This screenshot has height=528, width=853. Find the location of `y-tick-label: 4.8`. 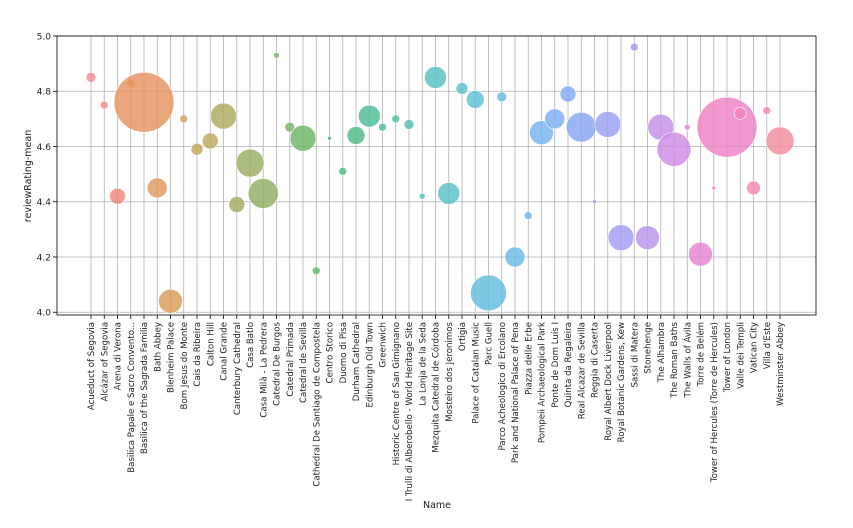

y-tick-label: 4.8 is located at coordinates (44, 93).